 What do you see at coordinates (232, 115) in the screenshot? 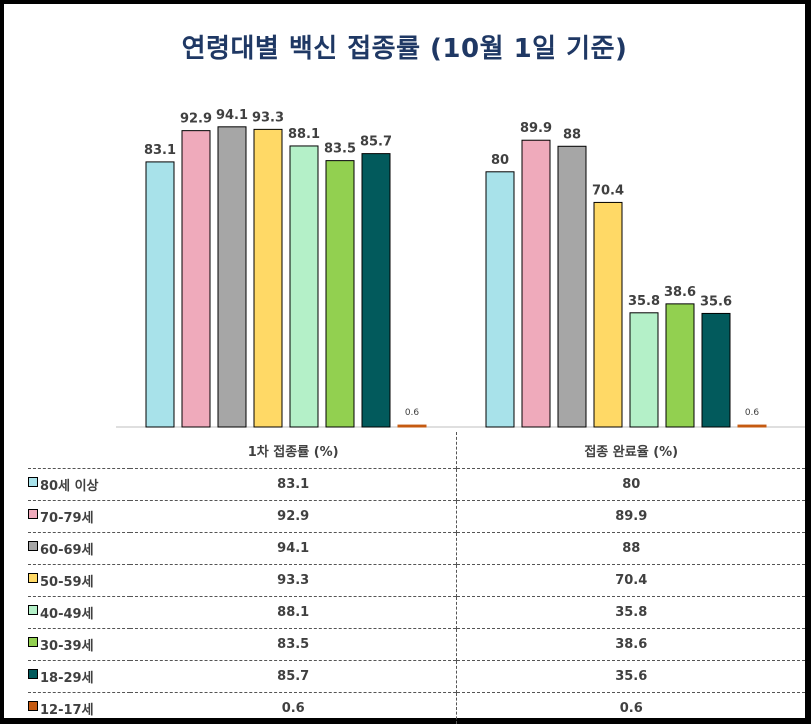
I see `data-label-2-0: 94.1` at bounding box center [232, 115].